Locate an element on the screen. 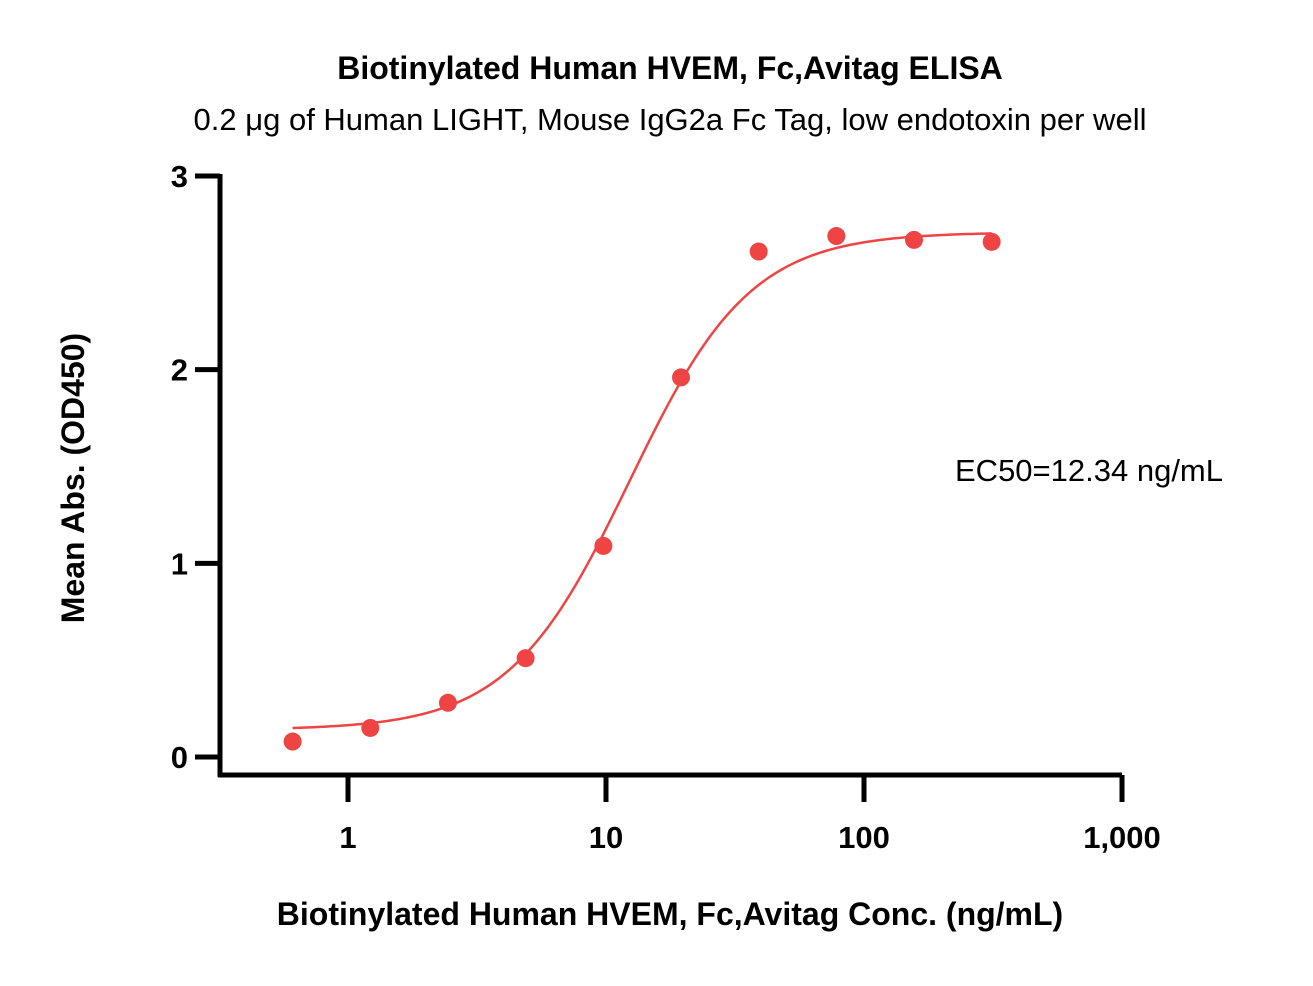 The image size is (1313, 986). y-tick-label: 0 is located at coordinates (179, 757).